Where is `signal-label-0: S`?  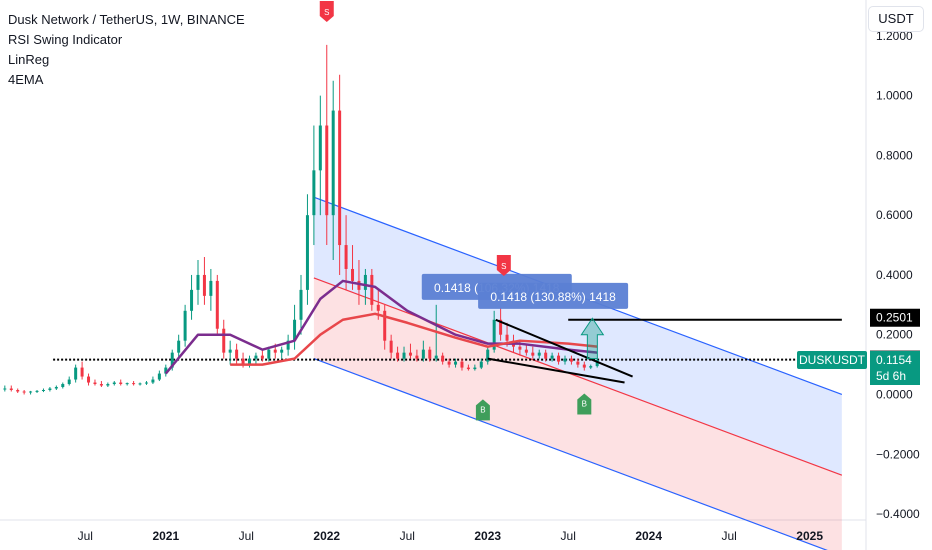 signal-label-0: S is located at coordinates (326, 12).